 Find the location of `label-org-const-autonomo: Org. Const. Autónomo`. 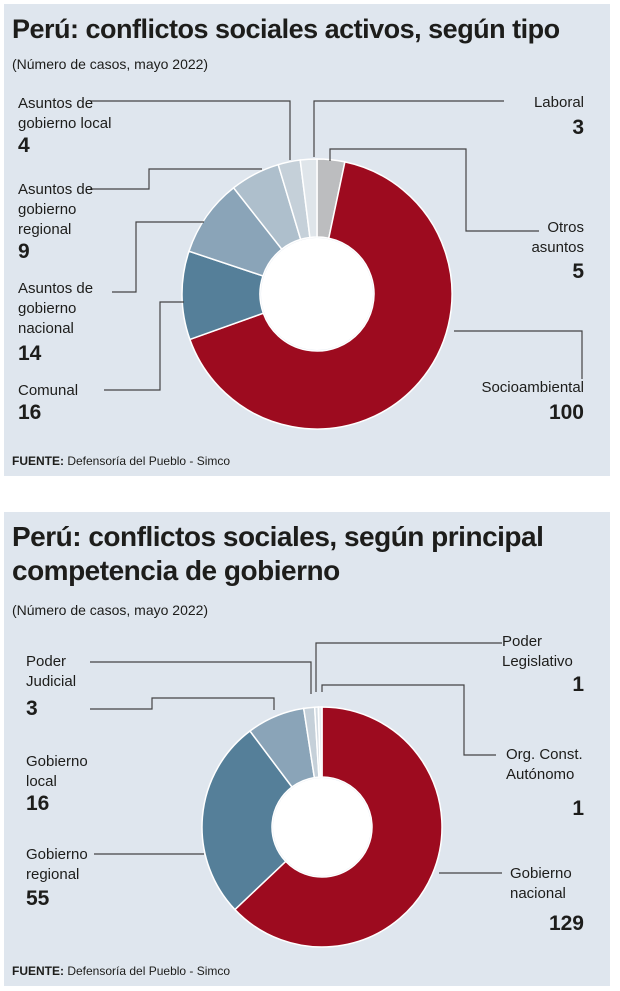

label-org-const-autonomo: Org. Const. Autónomo is located at coordinates (544, 764).